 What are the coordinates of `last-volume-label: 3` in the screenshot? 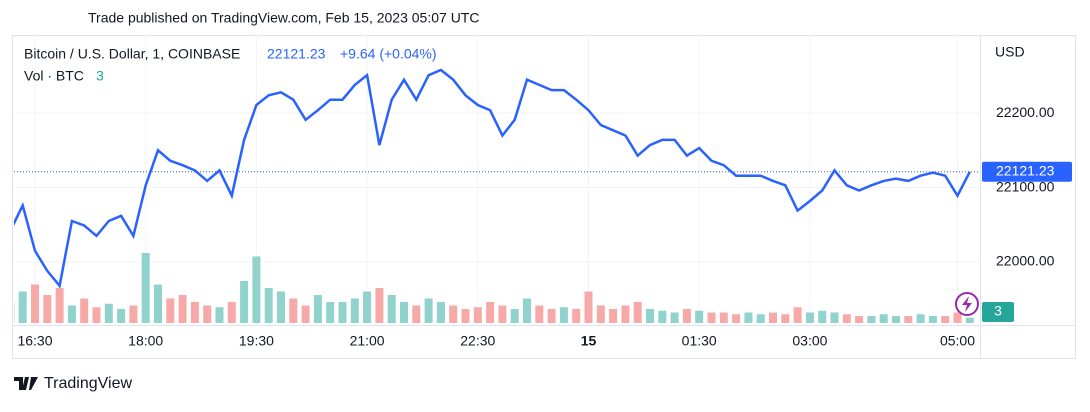 It's located at (998, 311).